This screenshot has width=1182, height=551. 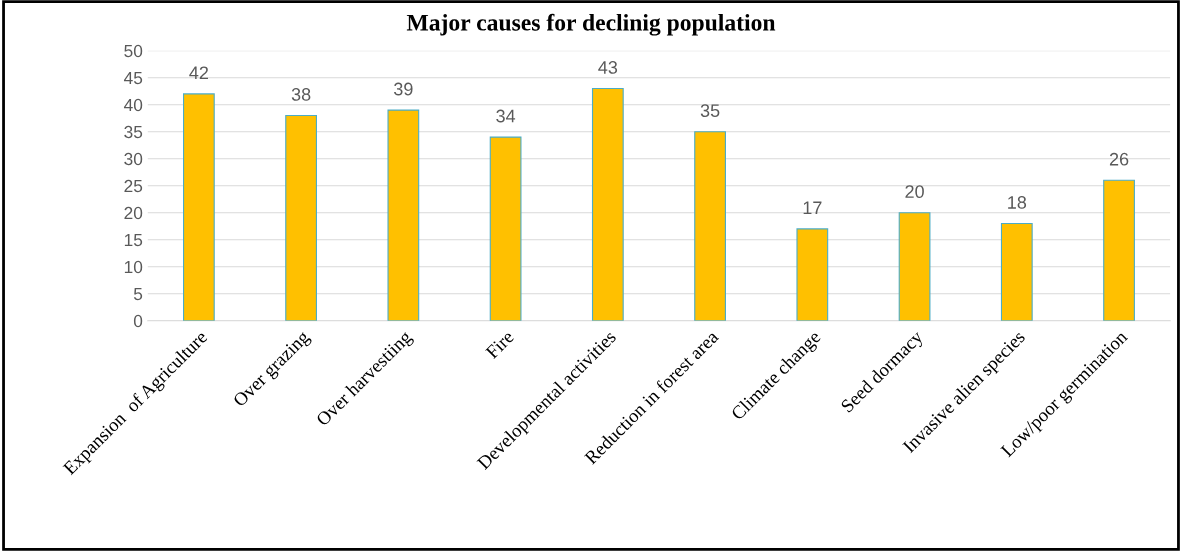 What do you see at coordinates (1017, 202) in the screenshot?
I see `data-label: 18` at bounding box center [1017, 202].